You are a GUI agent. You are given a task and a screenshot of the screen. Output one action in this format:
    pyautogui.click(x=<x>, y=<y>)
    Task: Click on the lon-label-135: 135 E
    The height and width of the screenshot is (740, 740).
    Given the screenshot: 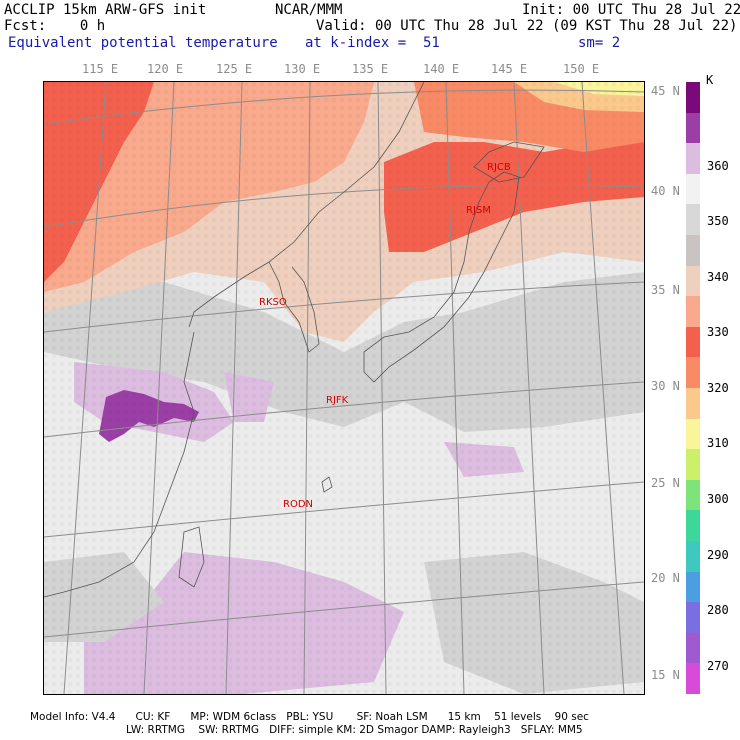 What is the action you would take?
    pyautogui.click(x=370, y=69)
    